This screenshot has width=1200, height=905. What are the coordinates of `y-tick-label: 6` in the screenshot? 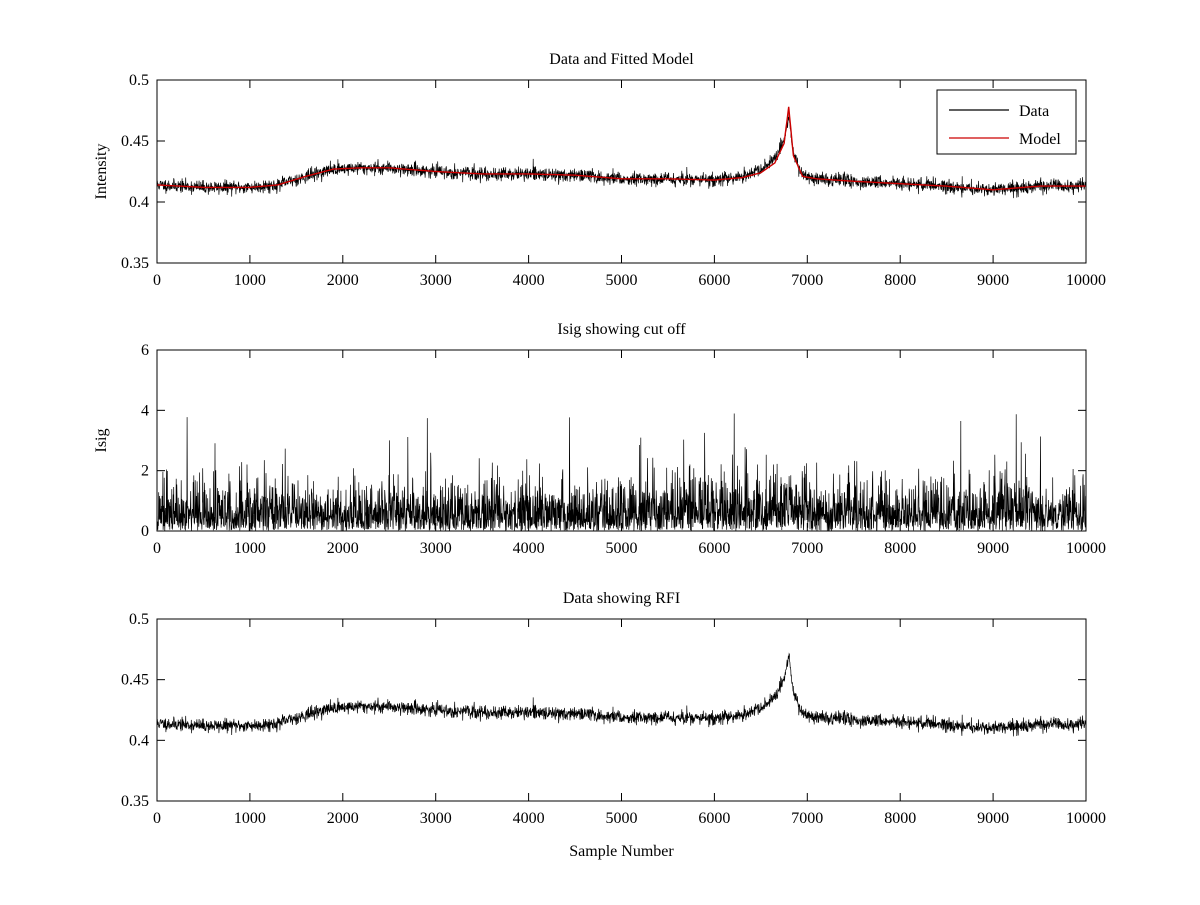 It's located at (145, 350).